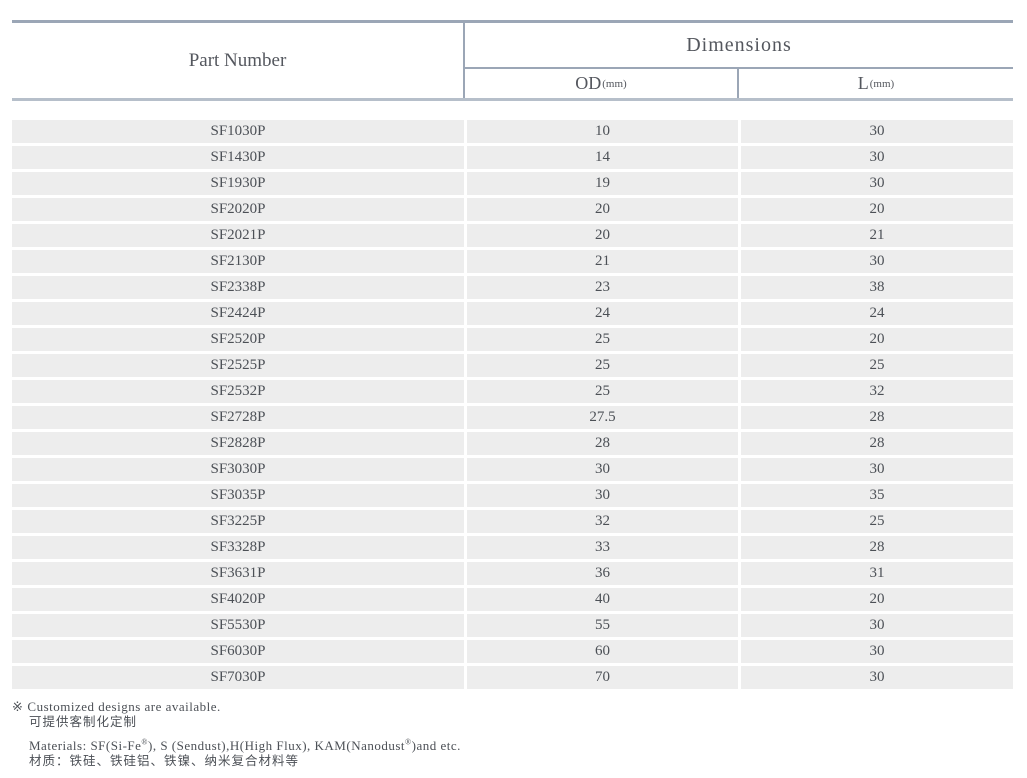 The image size is (1027, 778). What do you see at coordinates (238, 287) in the screenshot?
I see `part-number-cell: SF2338P` at bounding box center [238, 287].